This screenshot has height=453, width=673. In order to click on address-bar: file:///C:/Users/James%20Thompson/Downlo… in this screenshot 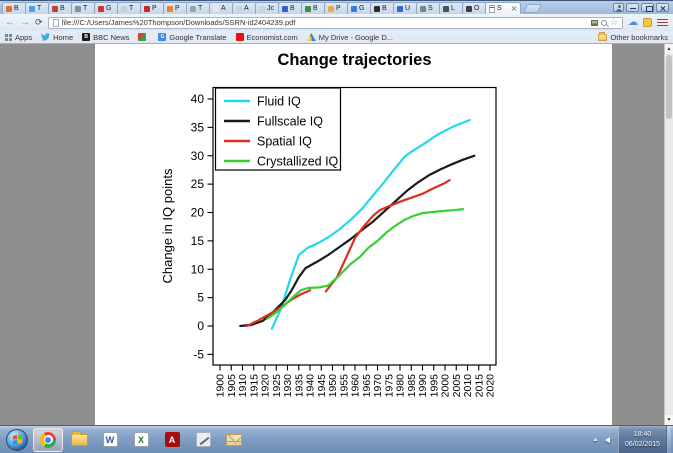, I will do `click(335, 22)`.